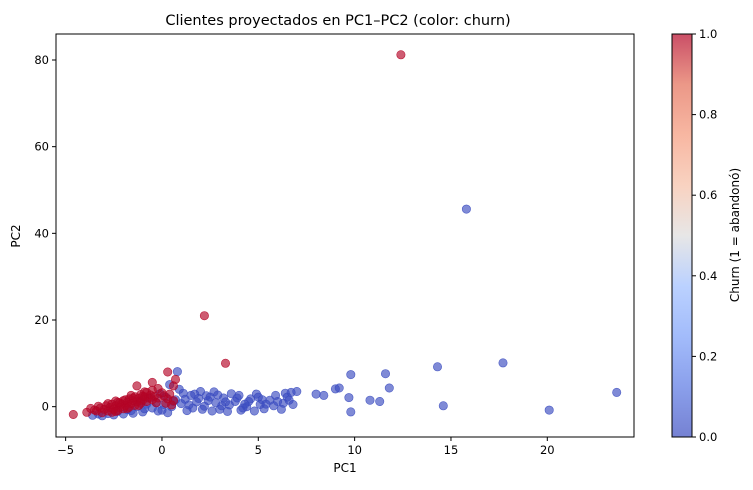 The image size is (753, 490). What do you see at coordinates (41, 60) in the screenshot?
I see `y-tick-label: 80` at bounding box center [41, 60].